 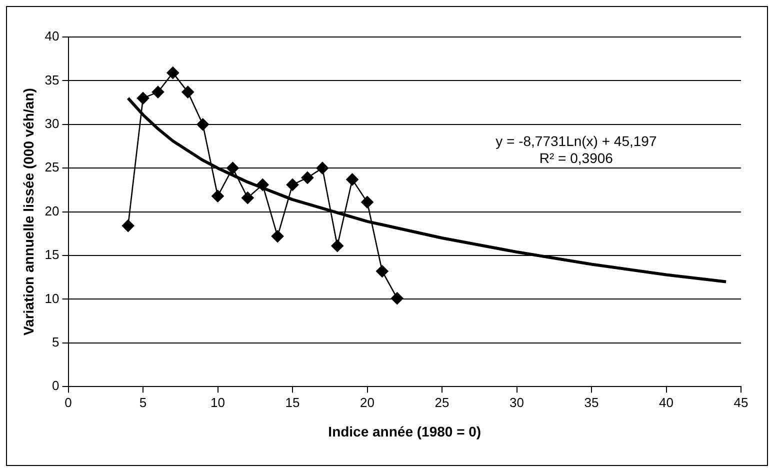 I want to click on x-tick-label: 10, so click(x=217, y=402).